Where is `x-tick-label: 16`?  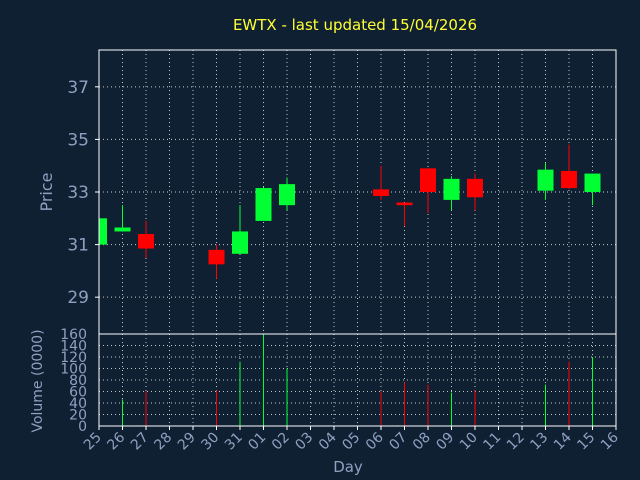
x-tick-label: 16 is located at coordinates (610, 441).